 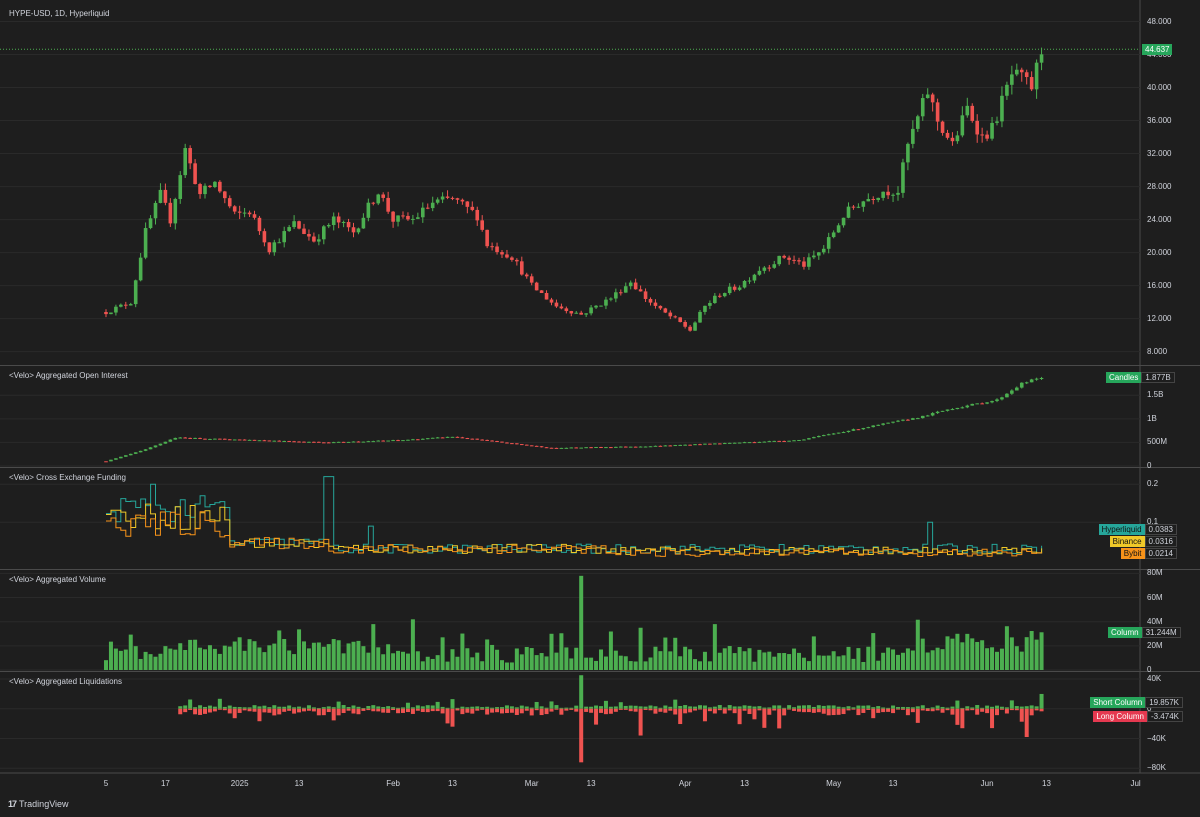 What do you see at coordinates (1155, 645) in the screenshot?
I see `y-tick-label: 20M` at bounding box center [1155, 645].